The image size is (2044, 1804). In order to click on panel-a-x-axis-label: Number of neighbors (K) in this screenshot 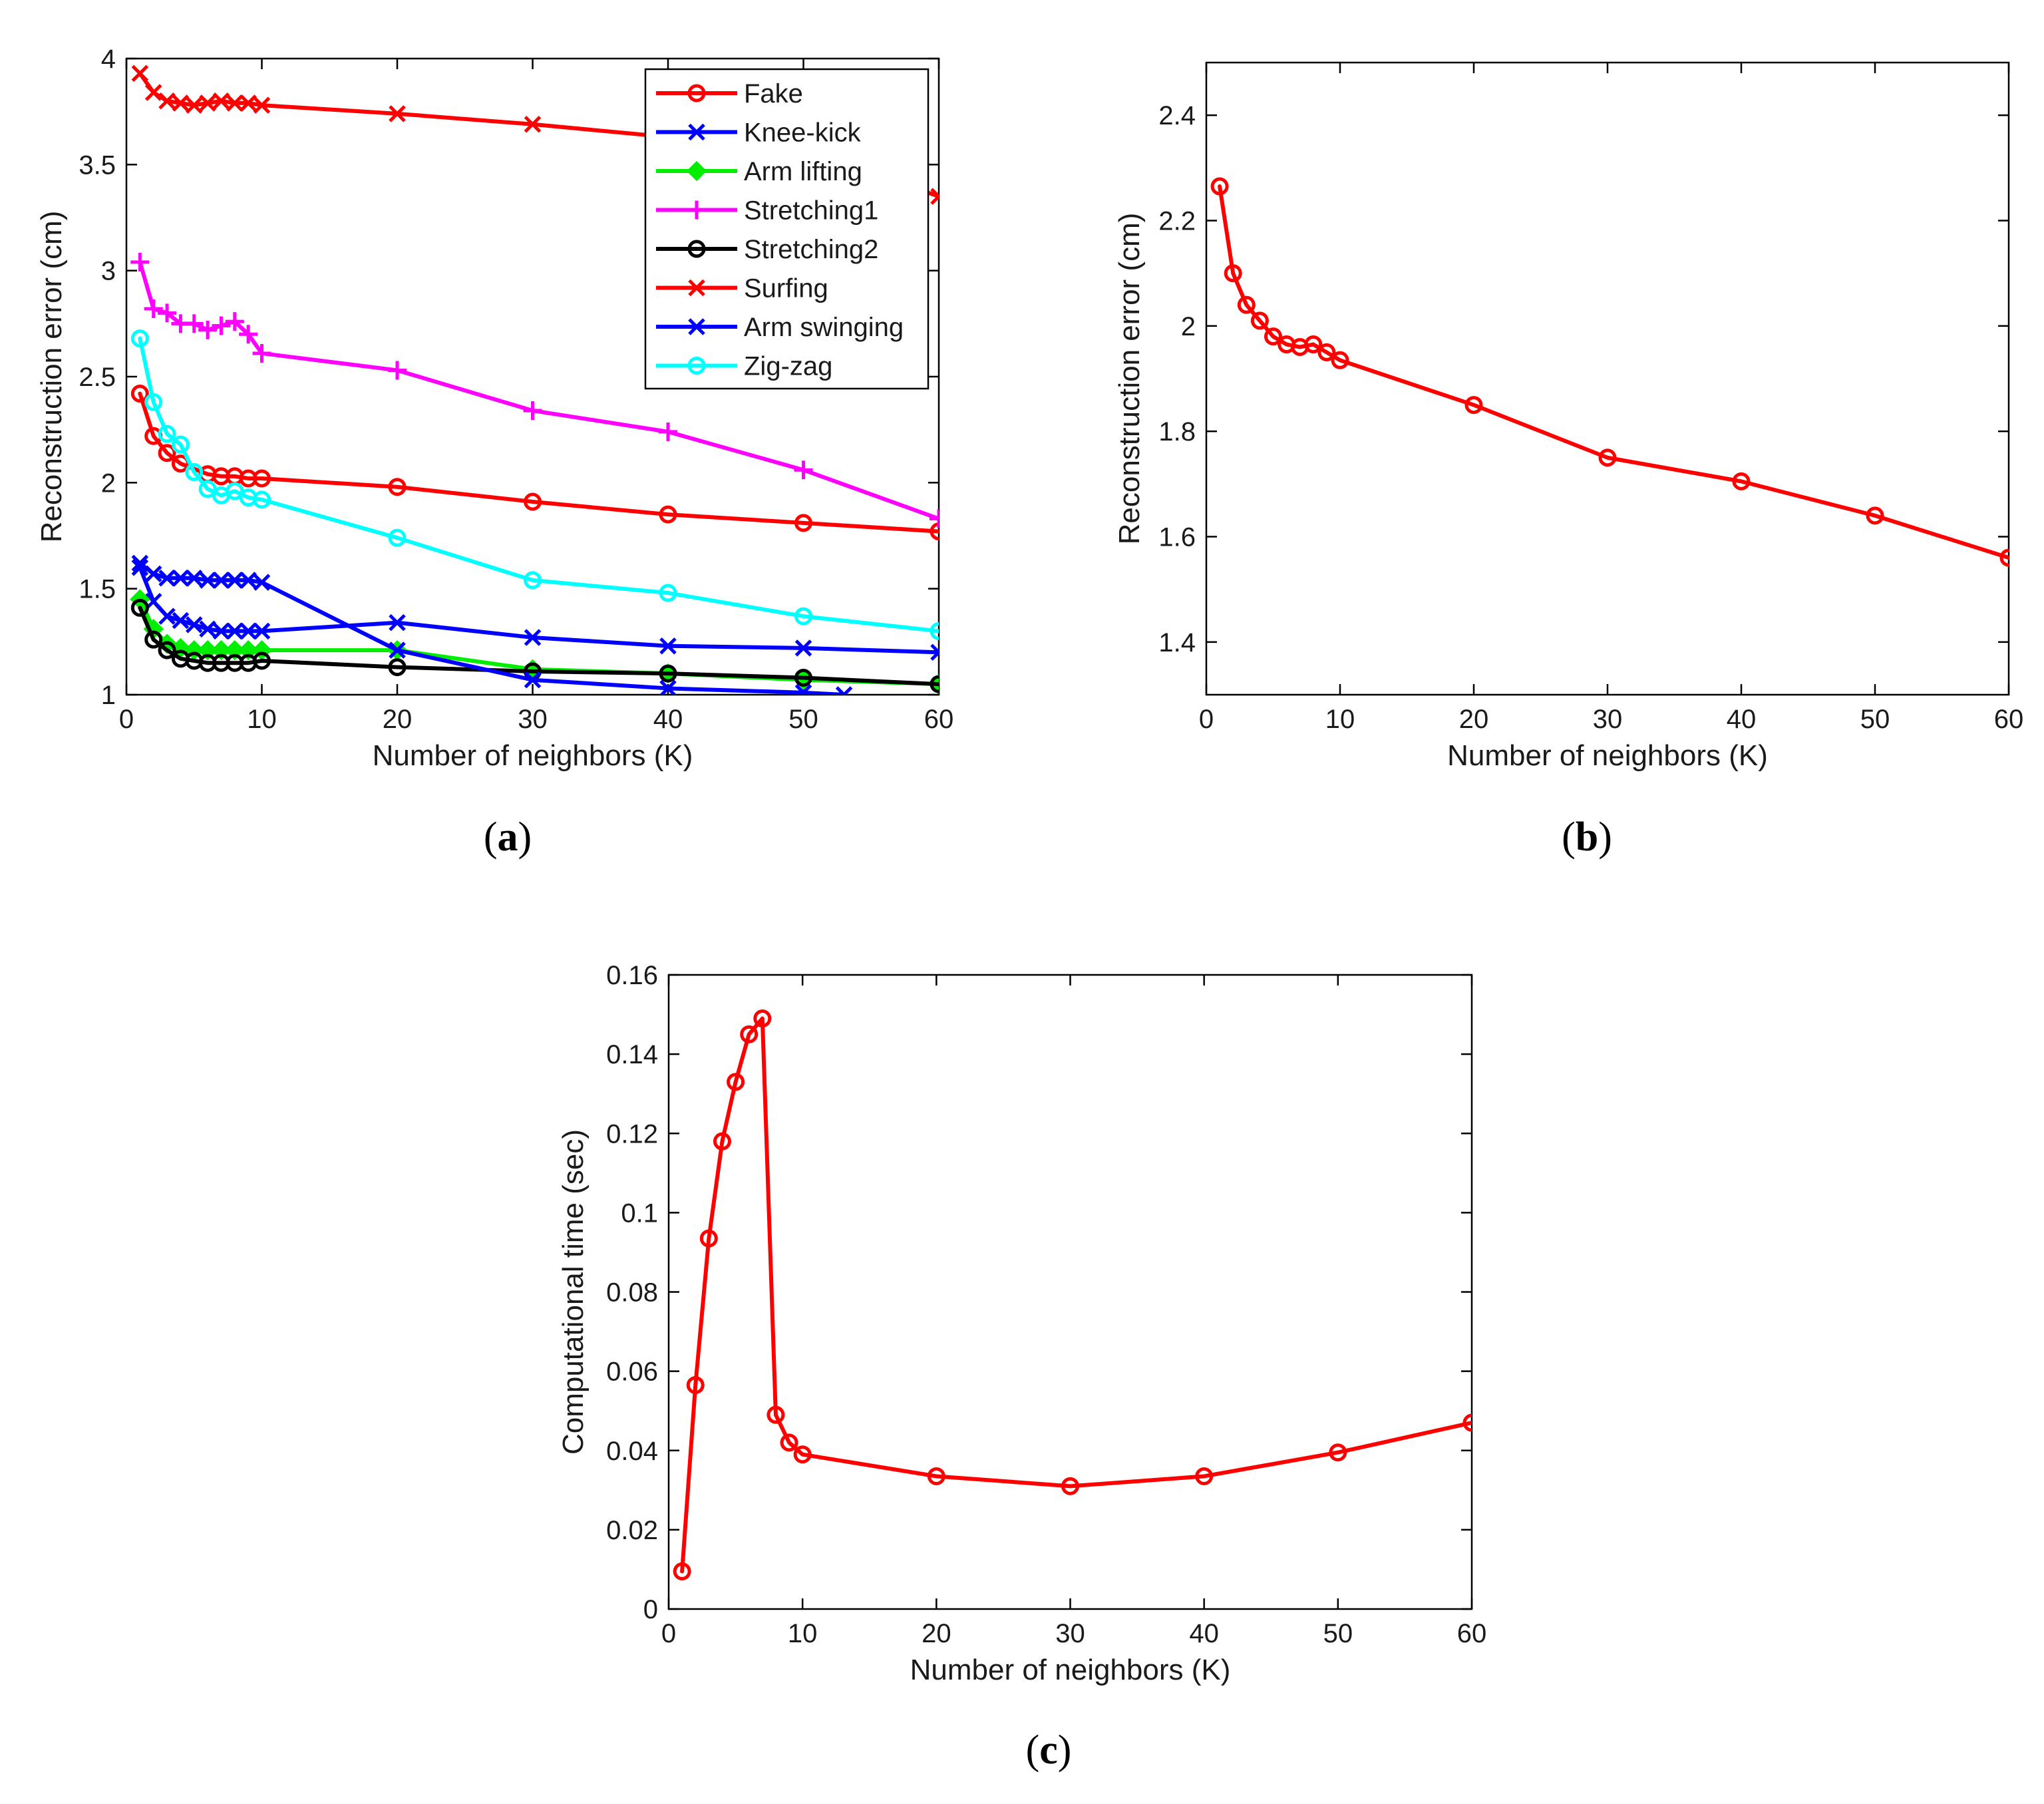, I will do `click(533, 755)`.